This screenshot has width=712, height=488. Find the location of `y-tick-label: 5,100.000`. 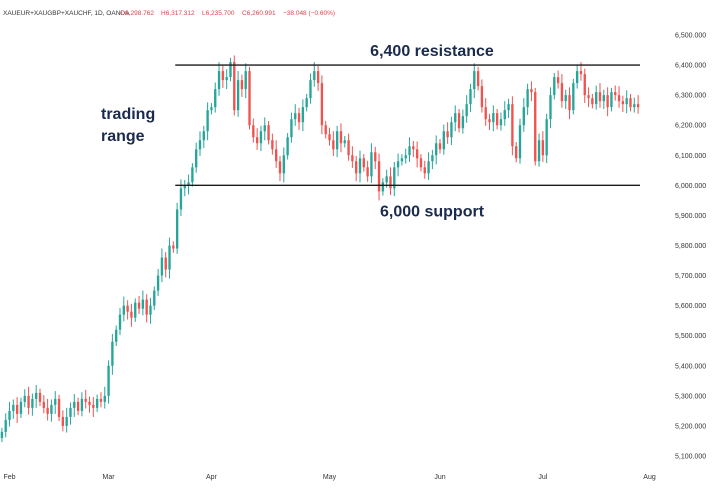

y-tick-label: 5,100.000 is located at coordinates (690, 457).